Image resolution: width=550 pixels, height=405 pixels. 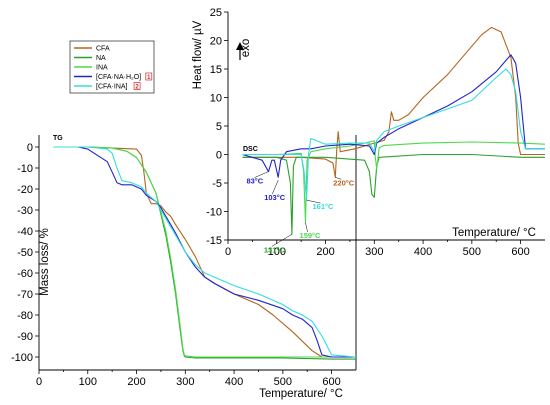 I want to click on tg-y-tick-label: -30, so click(x=25, y=211).